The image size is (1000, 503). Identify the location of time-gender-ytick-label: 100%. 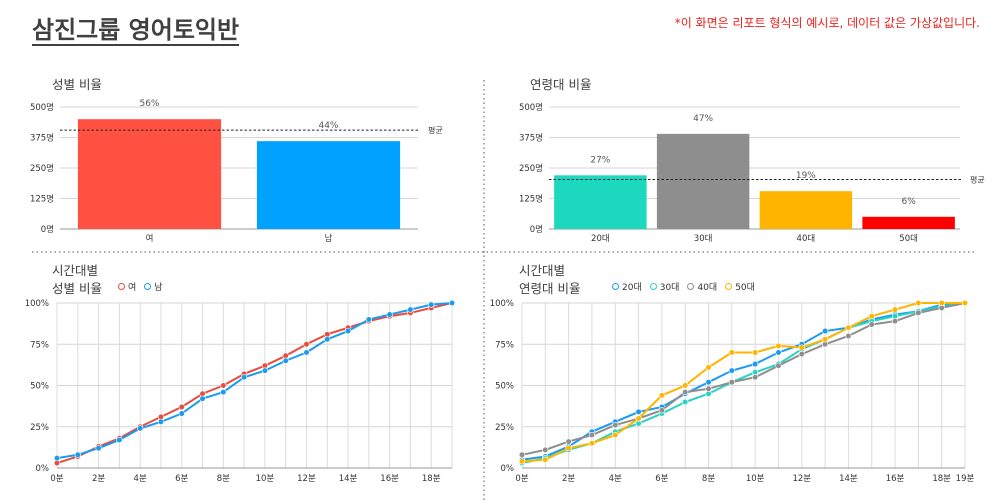
(37, 304).